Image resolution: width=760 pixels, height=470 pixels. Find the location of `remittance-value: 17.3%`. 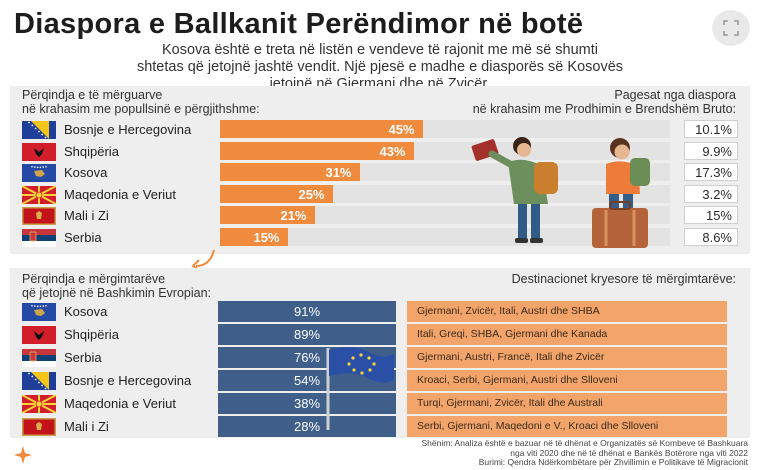

remittance-value: 17.3% is located at coordinates (711, 172).